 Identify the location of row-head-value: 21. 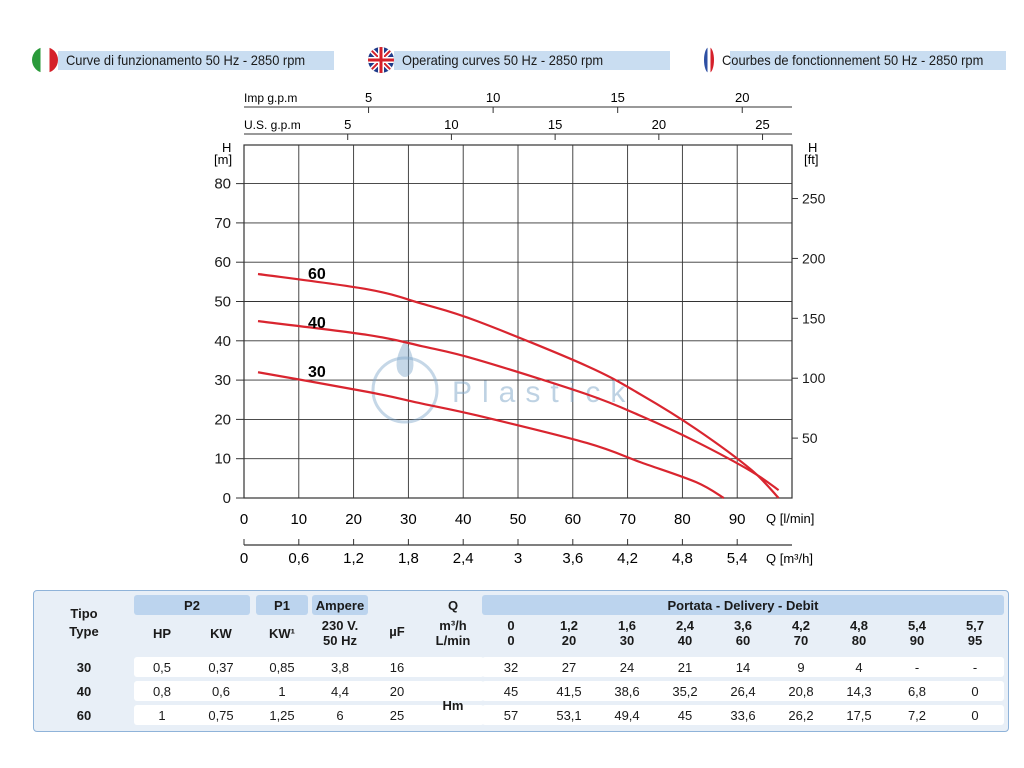
(685, 667).